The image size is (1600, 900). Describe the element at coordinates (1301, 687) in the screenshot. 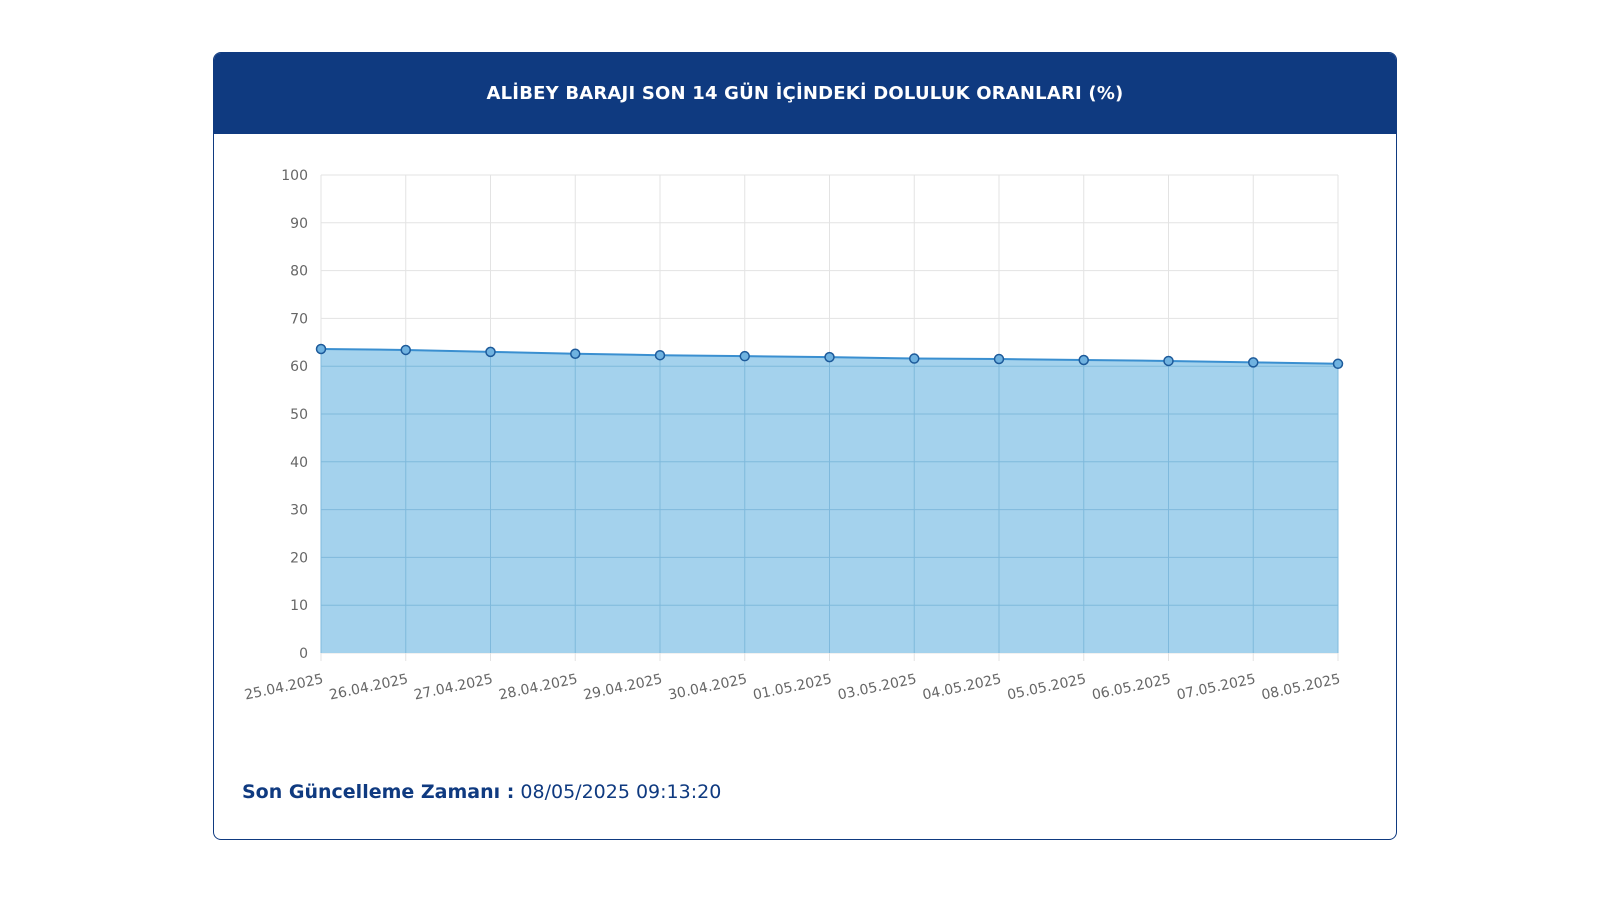

I see `x-tick-label: 08.05.2025` at that location.